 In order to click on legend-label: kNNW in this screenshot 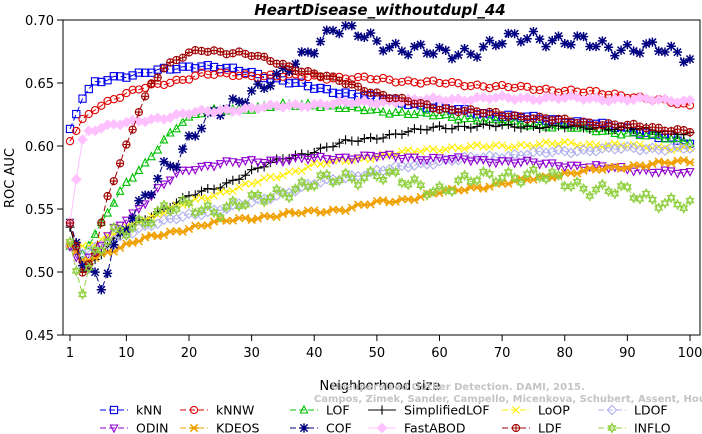, I will do `click(235, 410)`.